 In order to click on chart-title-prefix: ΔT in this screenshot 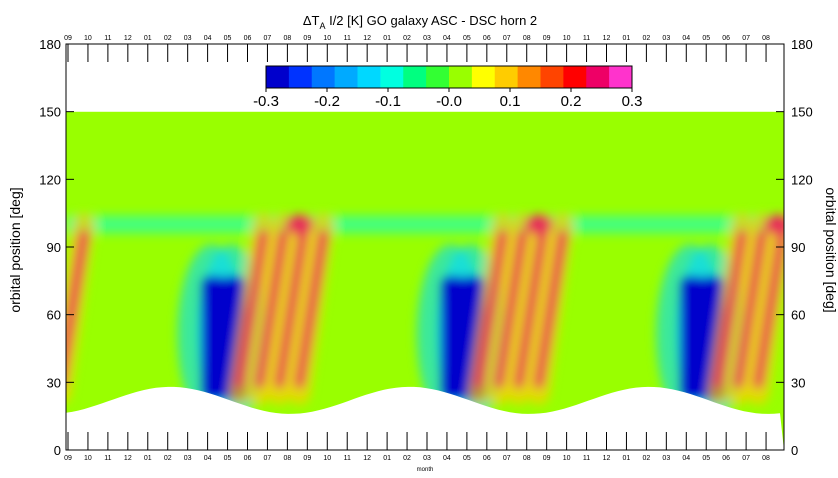, I will do `click(311, 20)`.